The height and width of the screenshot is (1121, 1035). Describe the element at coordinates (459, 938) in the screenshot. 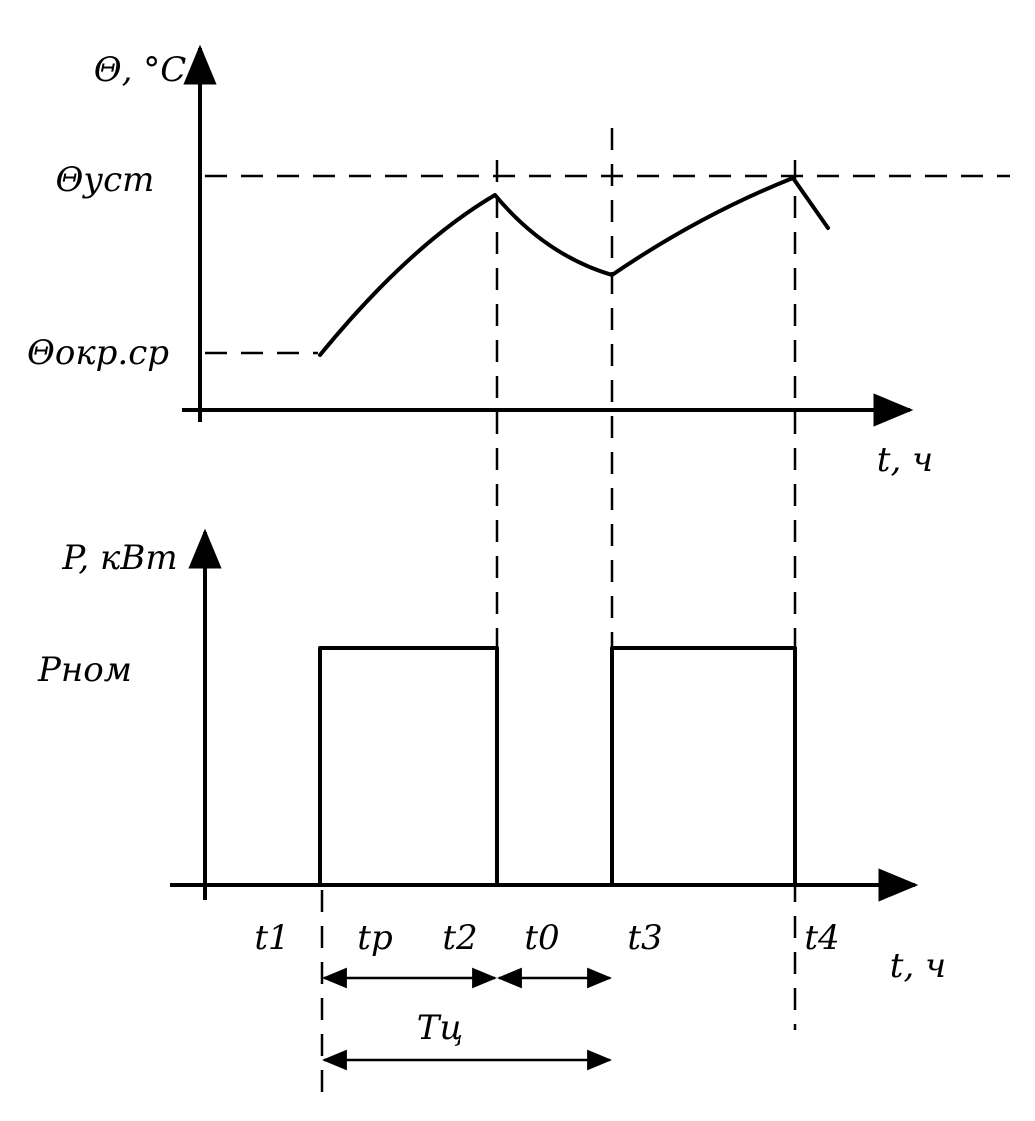

I see `time-label: t2` at that location.